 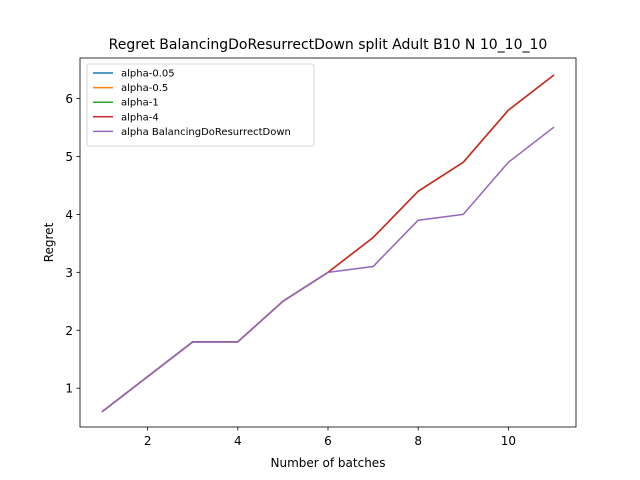 What do you see at coordinates (418, 441) in the screenshot?
I see `x-tick-label: 8` at bounding box center [418, 441].